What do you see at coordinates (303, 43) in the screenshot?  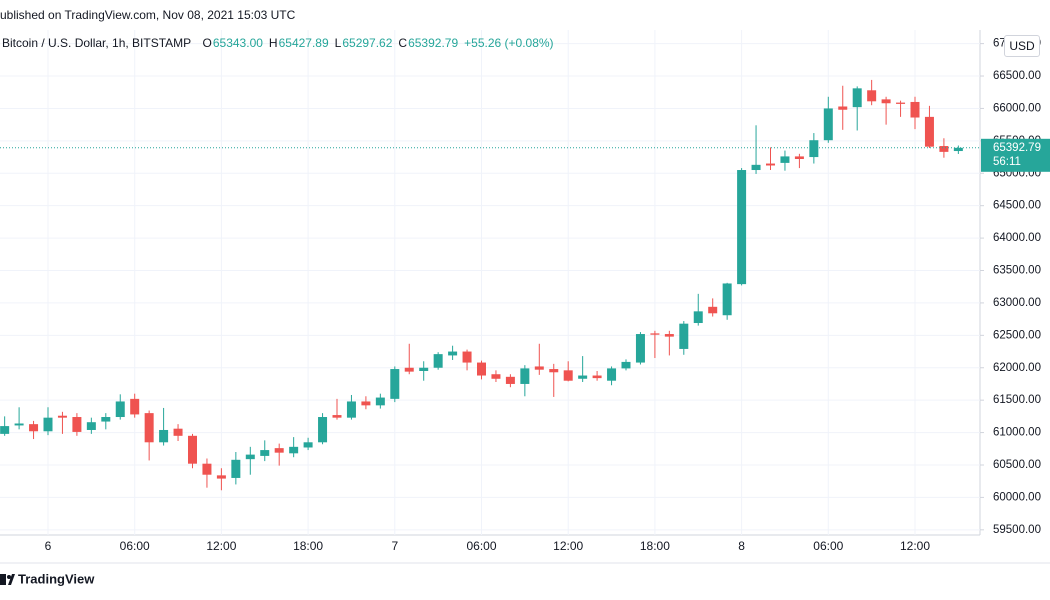 I see `ohlc-value: 65427.89` at bounding box center [303, 43].